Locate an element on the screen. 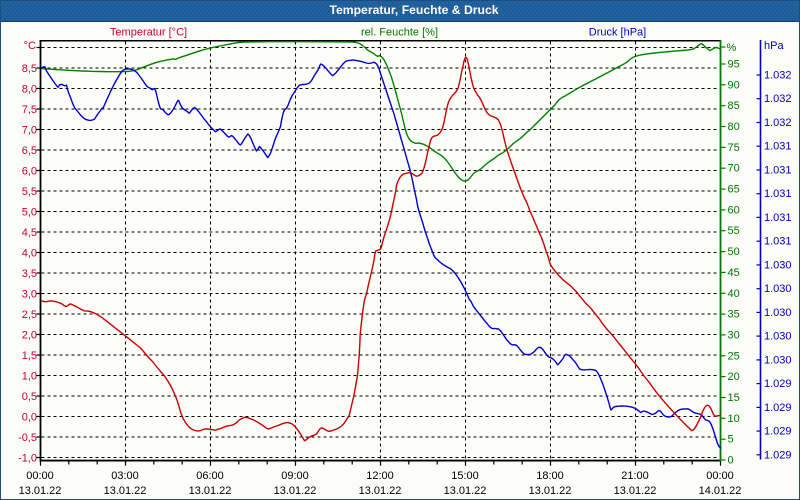  svg-text: 25 is located at coordinates (734, 356).